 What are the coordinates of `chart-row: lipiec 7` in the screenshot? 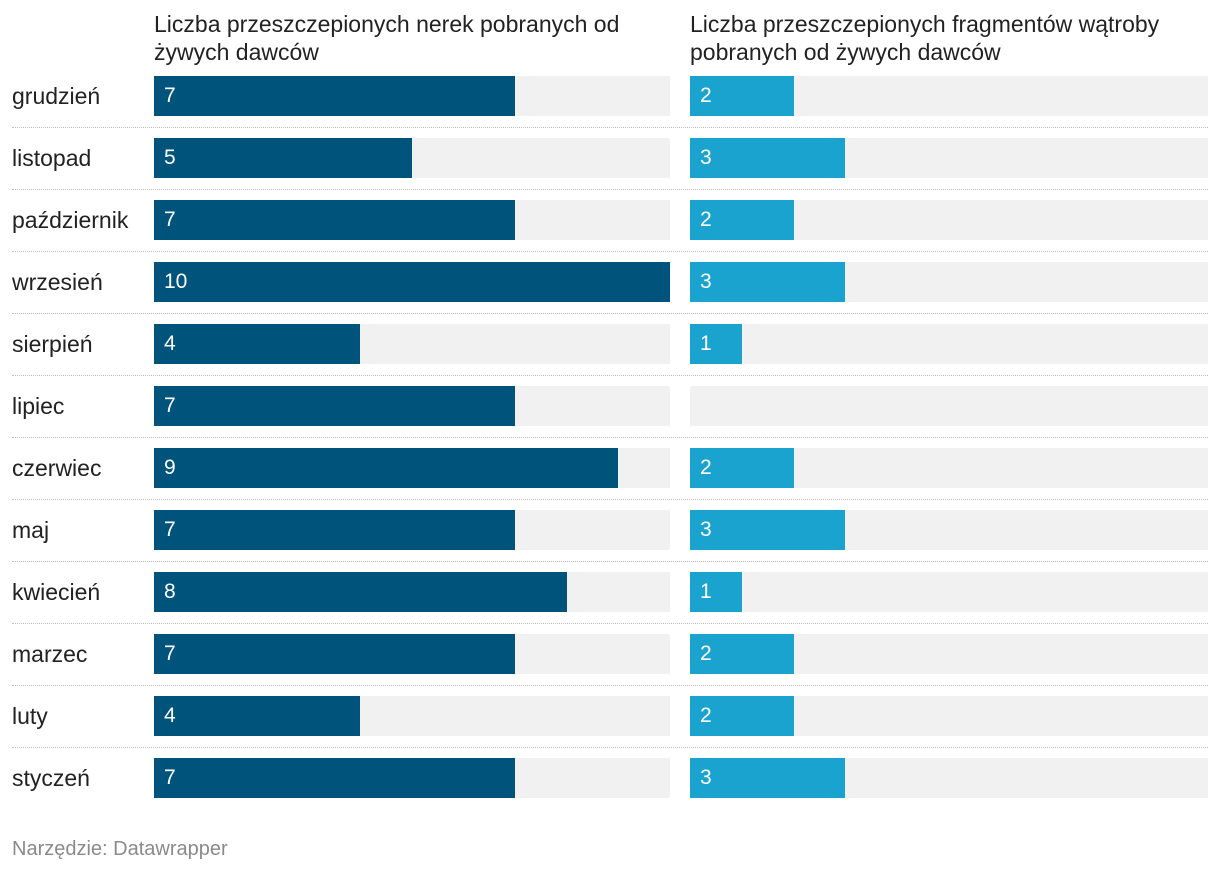 It's located at (610, 406).